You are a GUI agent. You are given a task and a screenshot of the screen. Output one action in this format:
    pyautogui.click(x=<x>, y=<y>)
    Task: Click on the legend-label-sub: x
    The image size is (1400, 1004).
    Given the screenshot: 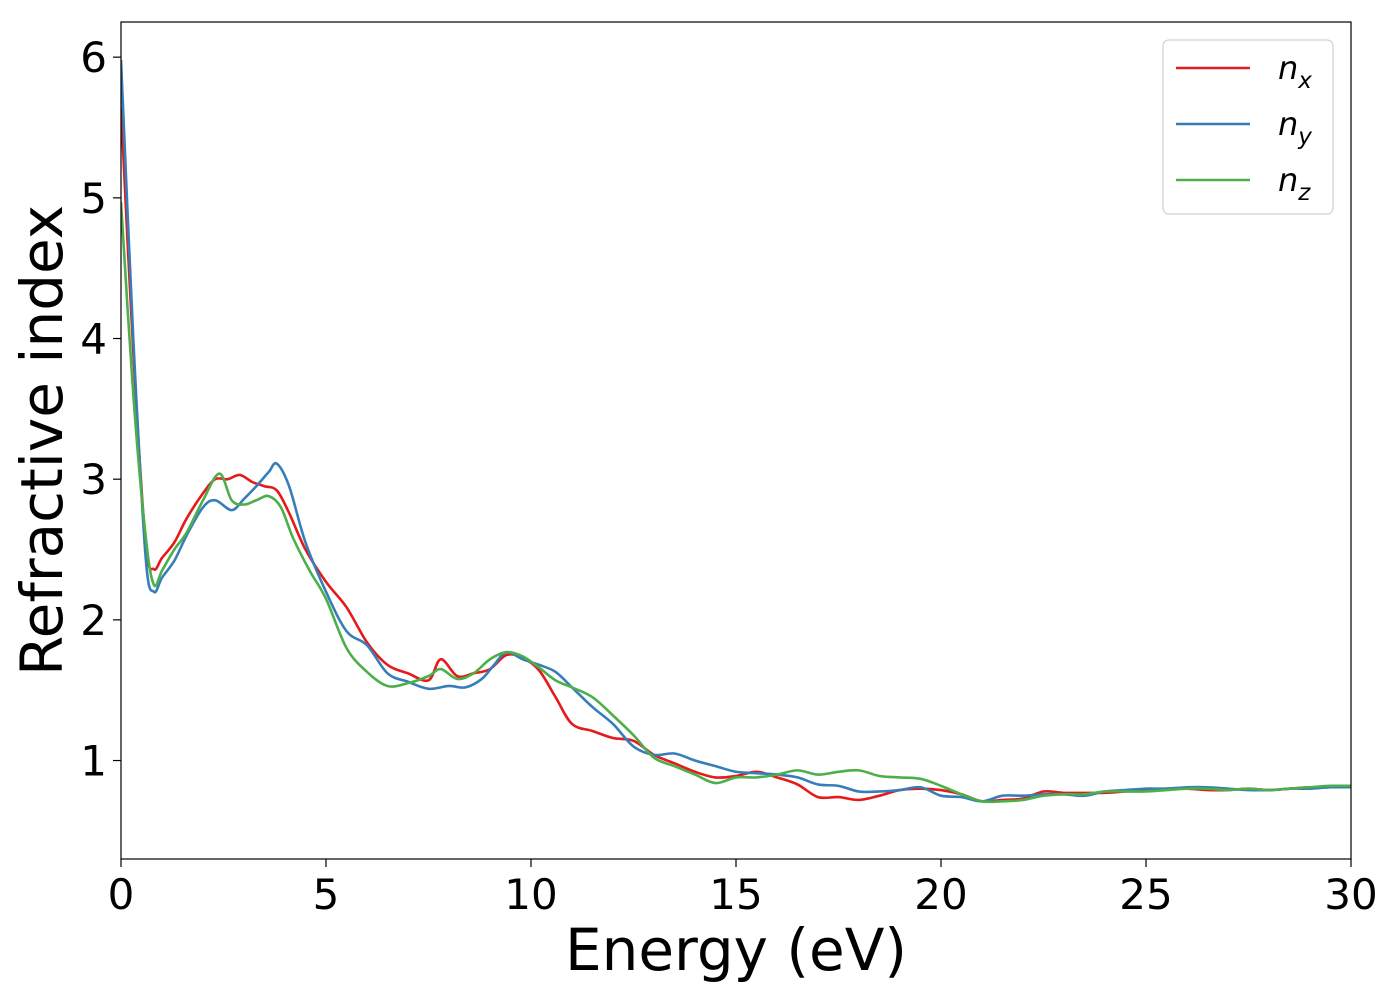 What is the action you would take?
    pyautogui.click(x=1304, y=81)
    